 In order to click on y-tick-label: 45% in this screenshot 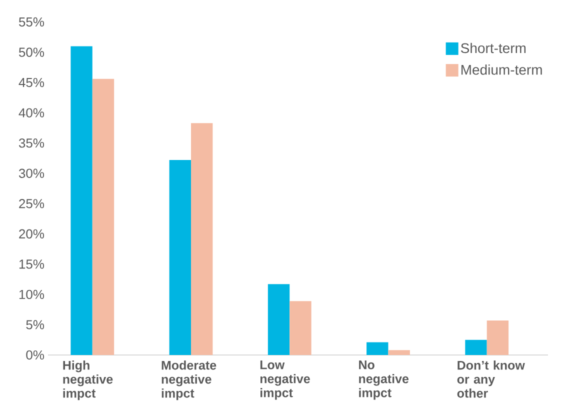, I will do `click(31, 83)`.